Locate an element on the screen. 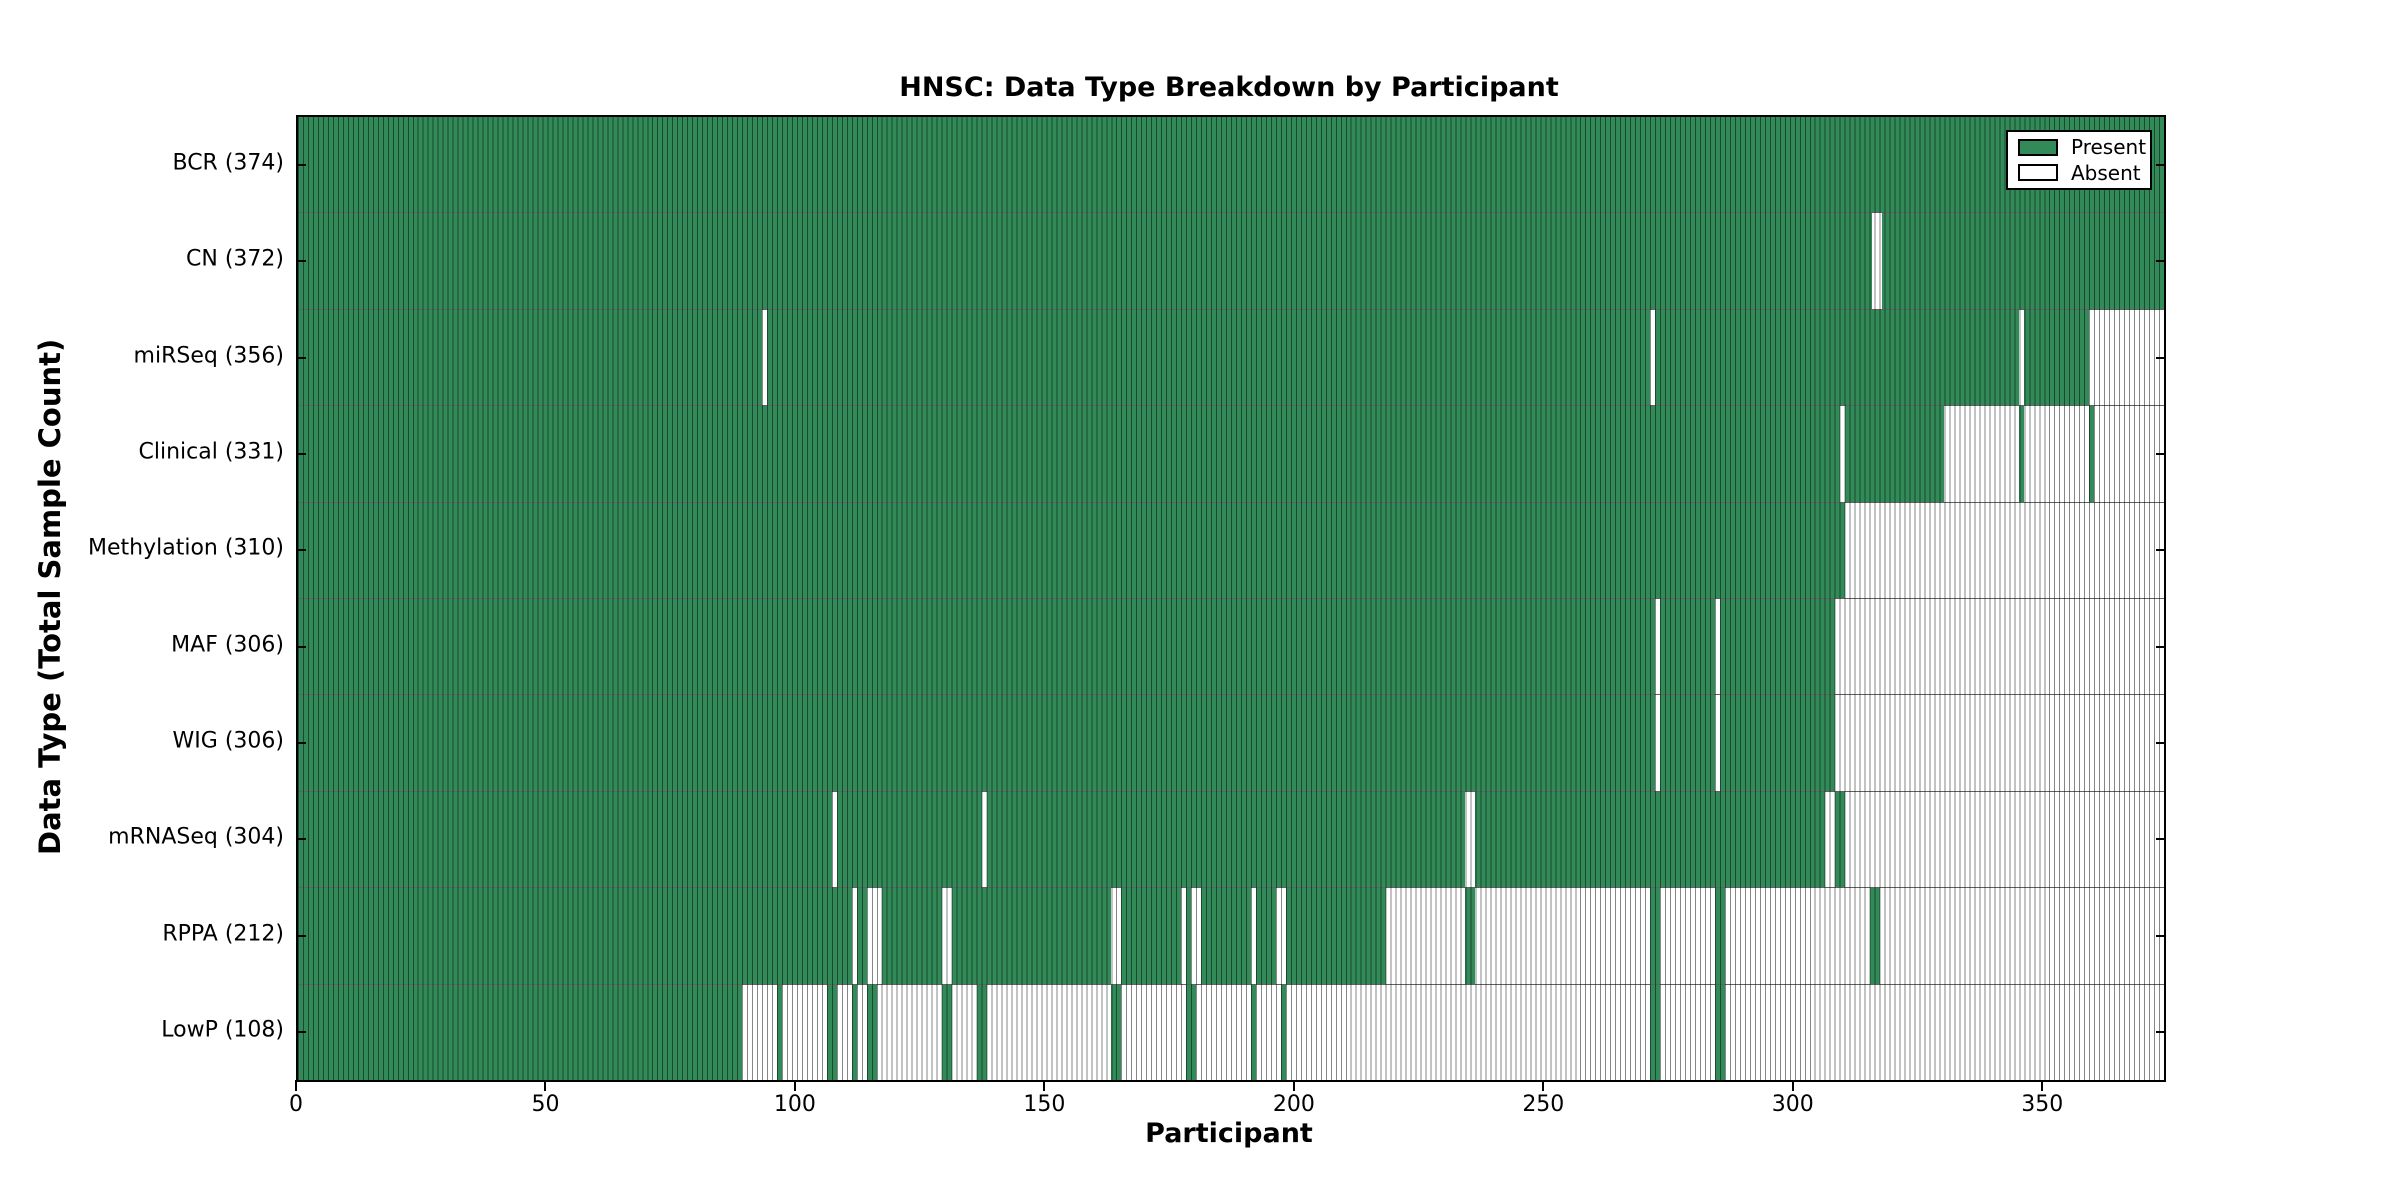  y-tick-label: CN (372) is located at coordinates (235, 259).